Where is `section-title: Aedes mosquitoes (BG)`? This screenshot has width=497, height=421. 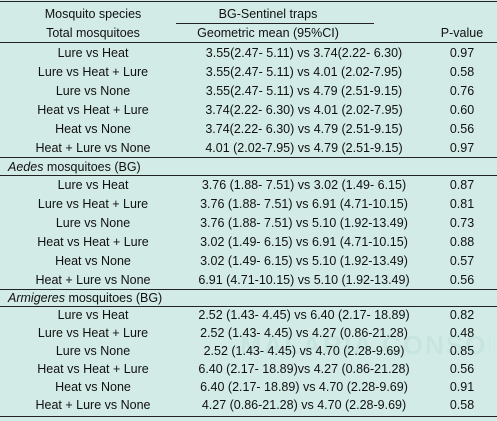
section-title: Aedes mosquitoes (BG) is located at coordinates (74, 167).